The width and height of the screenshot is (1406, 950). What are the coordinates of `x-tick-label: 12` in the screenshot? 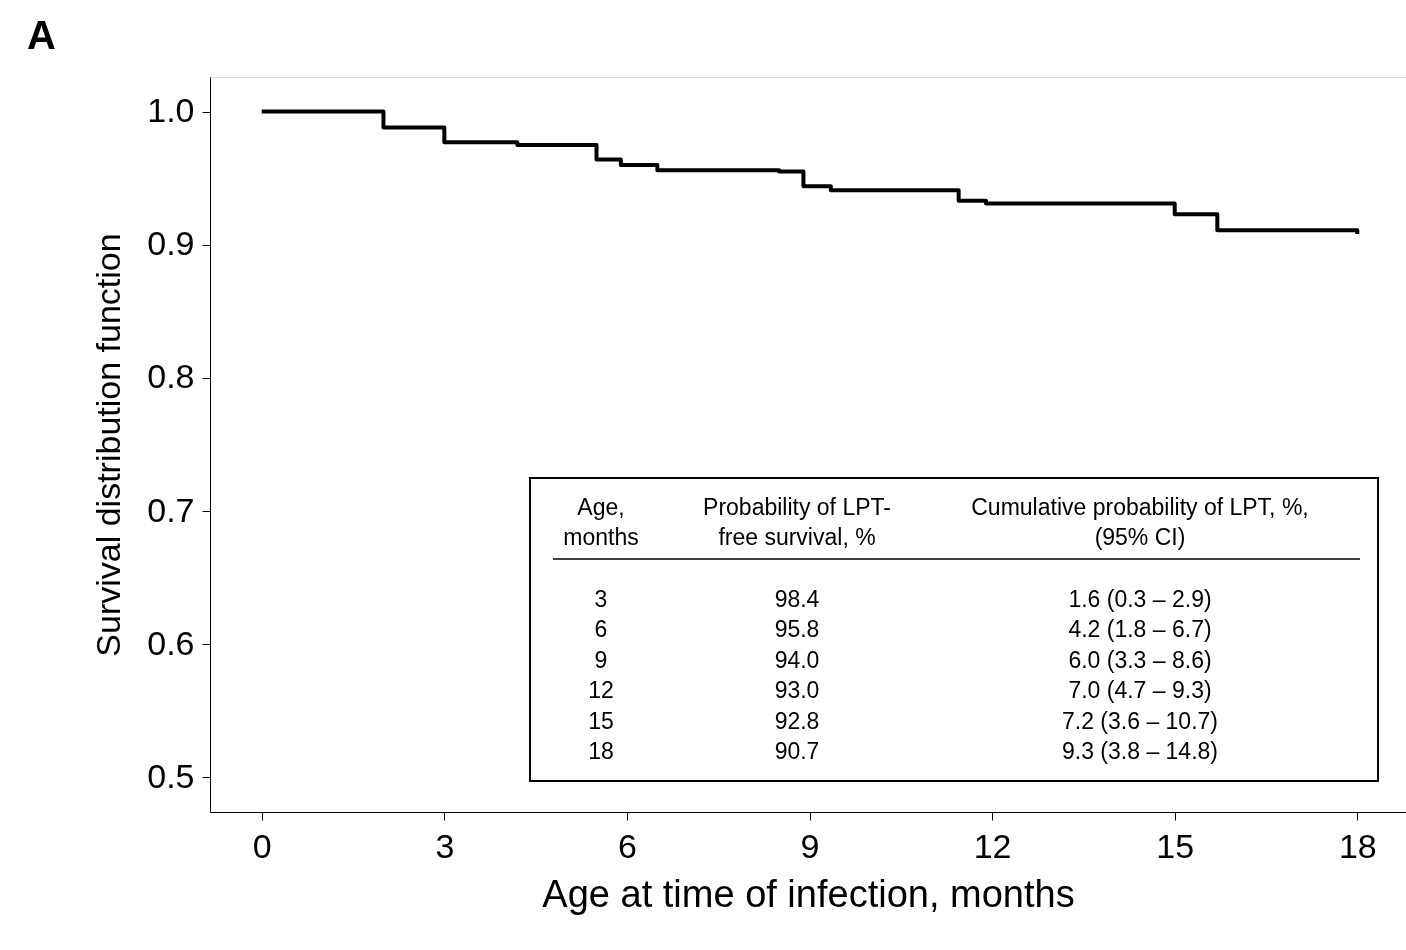 It's located at (992, 845).